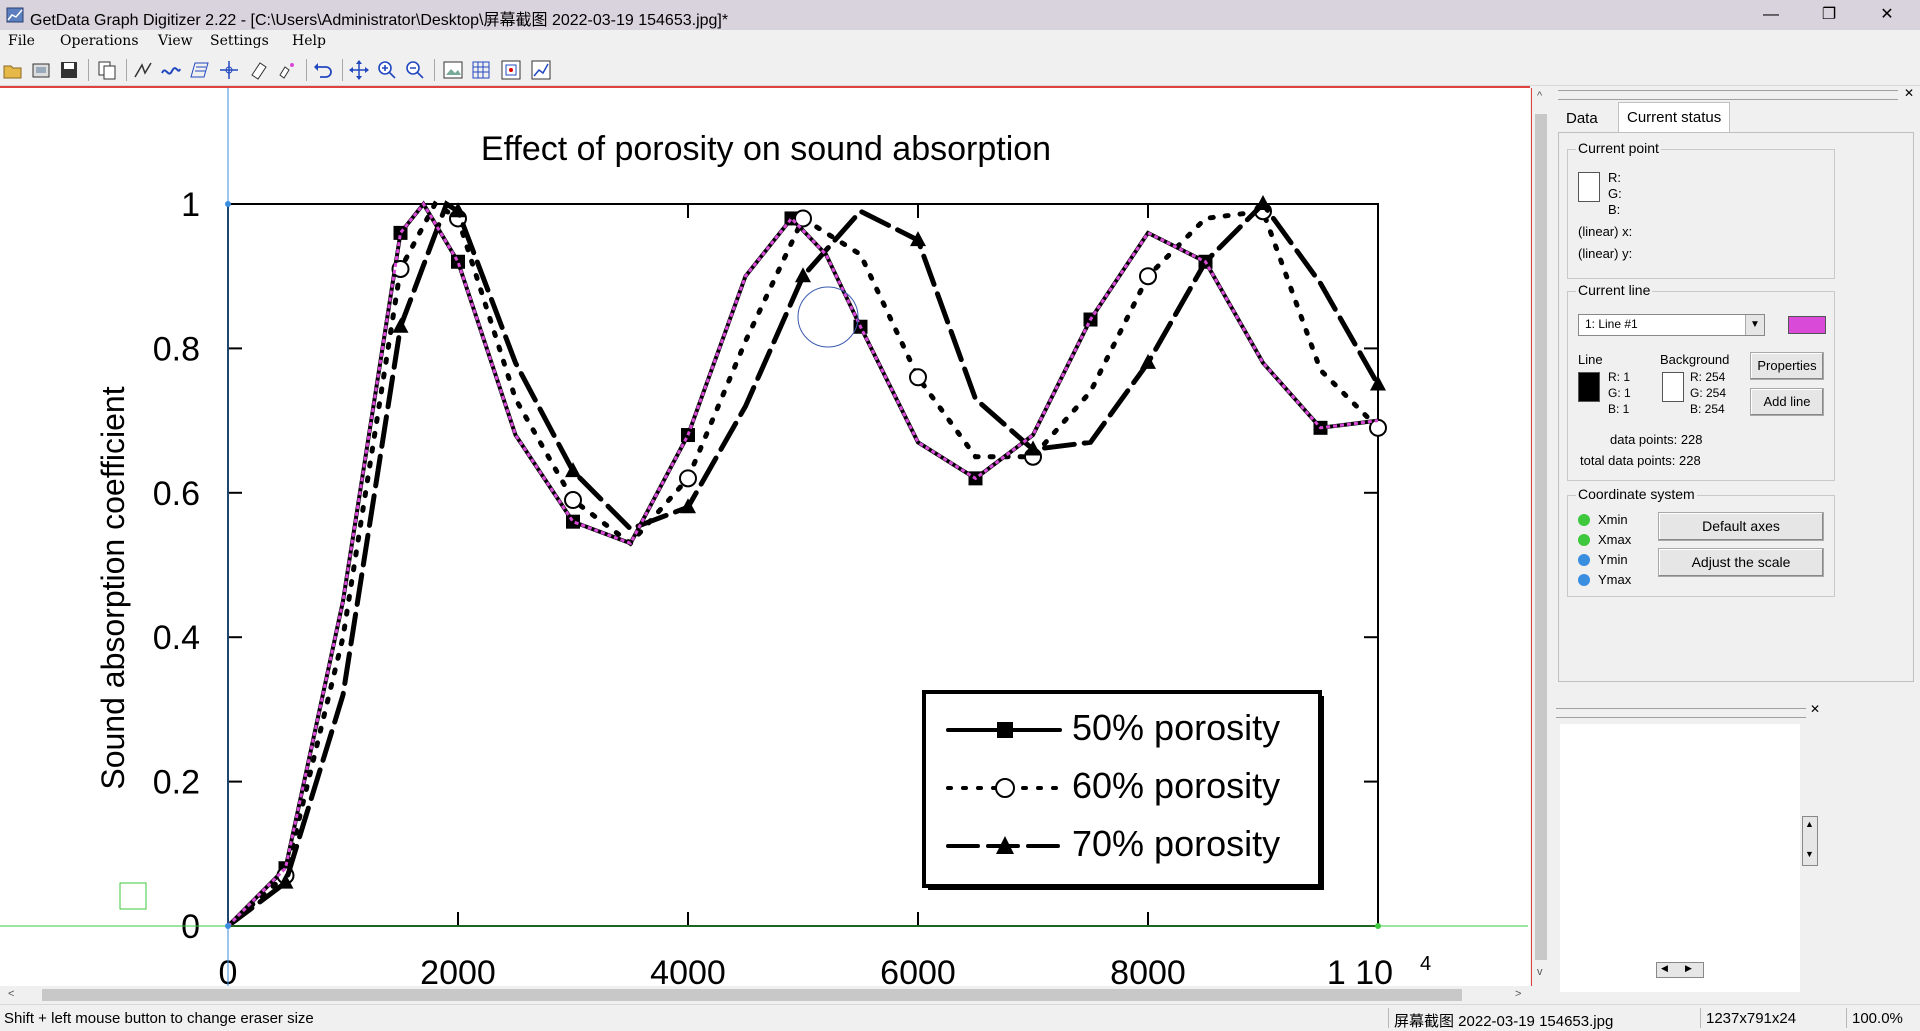  Describe the element at coordinates (1005, 730) in the screenshot. I see `legend-marker-square` at that location.